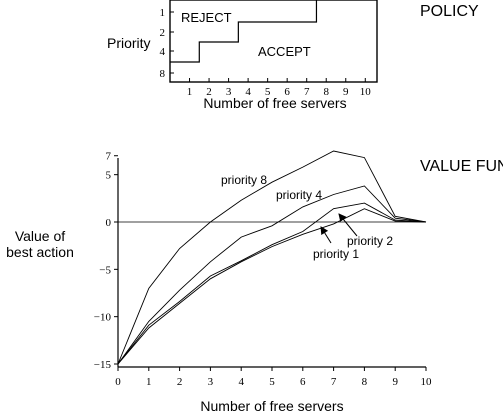 The width and height of the screenshot is (503, 414). What do you see at coordinates (395, 382) in the screenshot?
I see `value-xtick-label: 9` at bounding box center [395, 382].